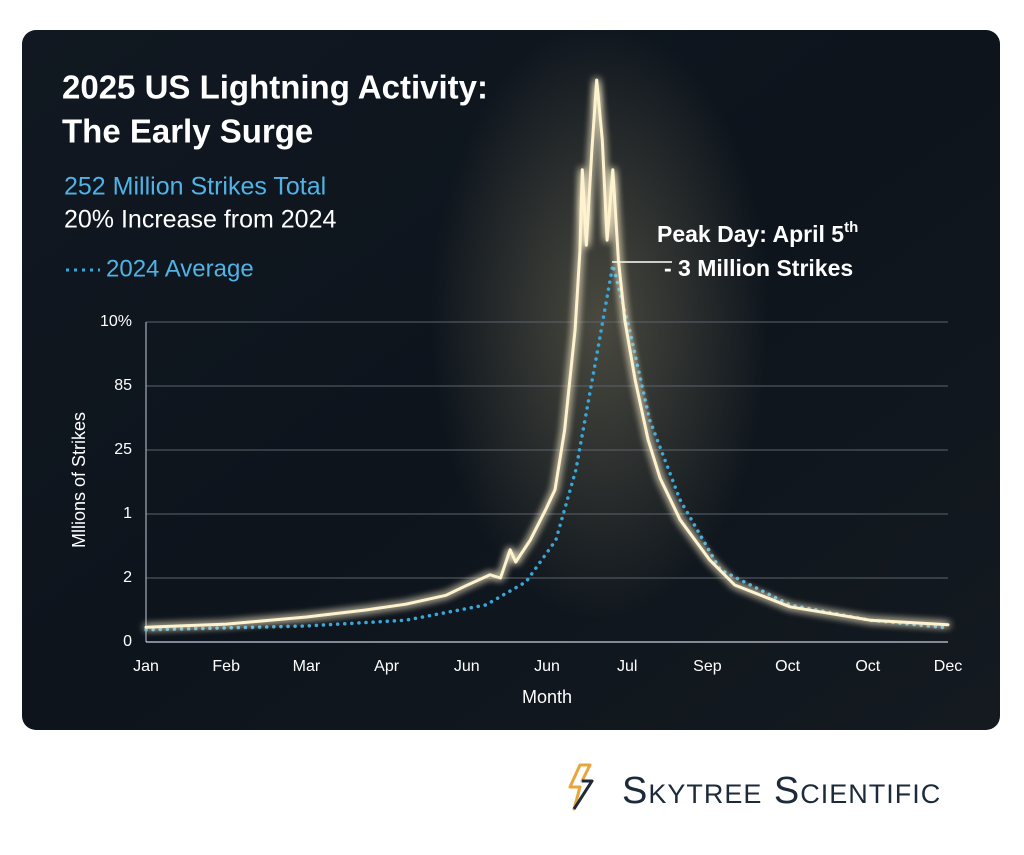 The image size is (1024, 855). I want to click on x-axis-label: Month, so click(547, 697).